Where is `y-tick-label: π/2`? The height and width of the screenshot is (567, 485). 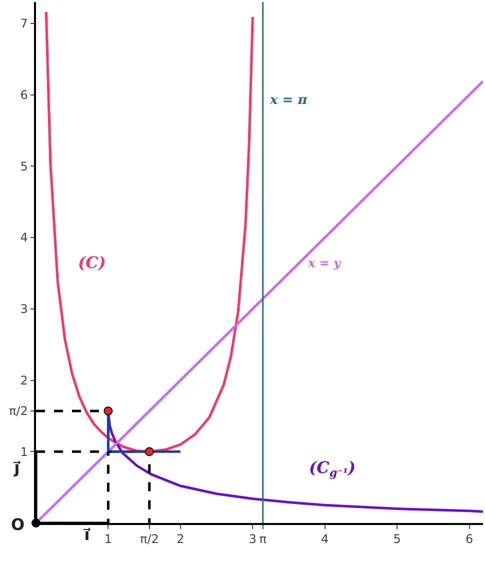 y-tick-label: π/2 is located at coordinates (18, 411).